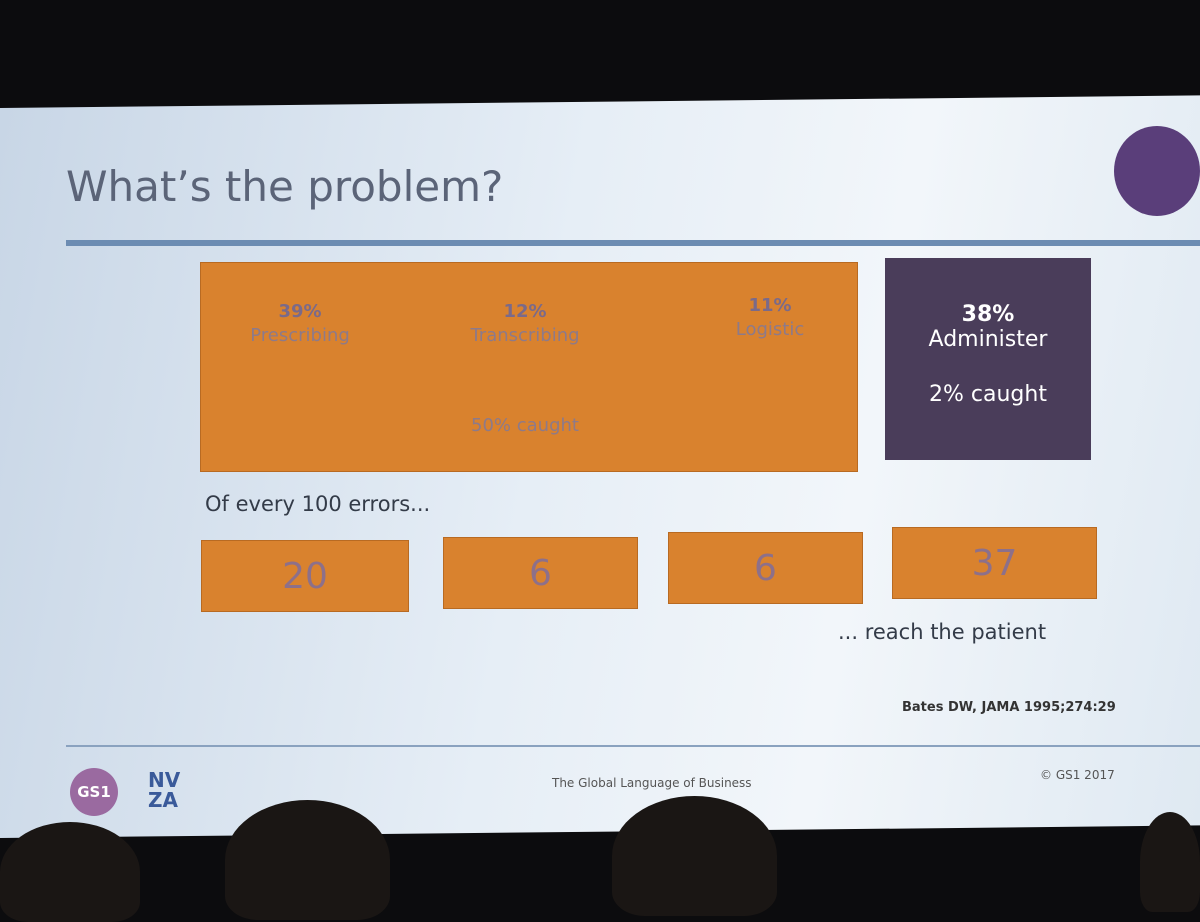  What do you see at coordinates (1157, 171) in the screenshot?
I see `icon` at bounding box center [1157, 171].